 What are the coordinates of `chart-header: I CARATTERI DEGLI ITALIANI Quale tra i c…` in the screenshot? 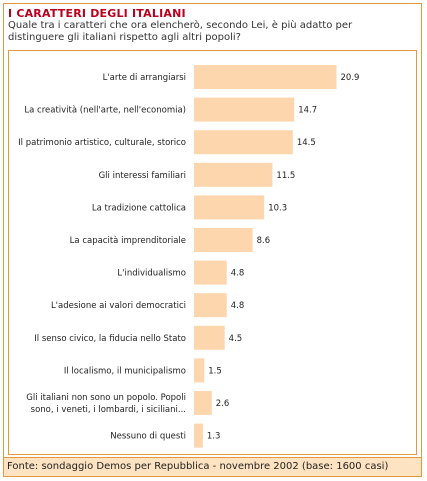 It's located at (212, 25).